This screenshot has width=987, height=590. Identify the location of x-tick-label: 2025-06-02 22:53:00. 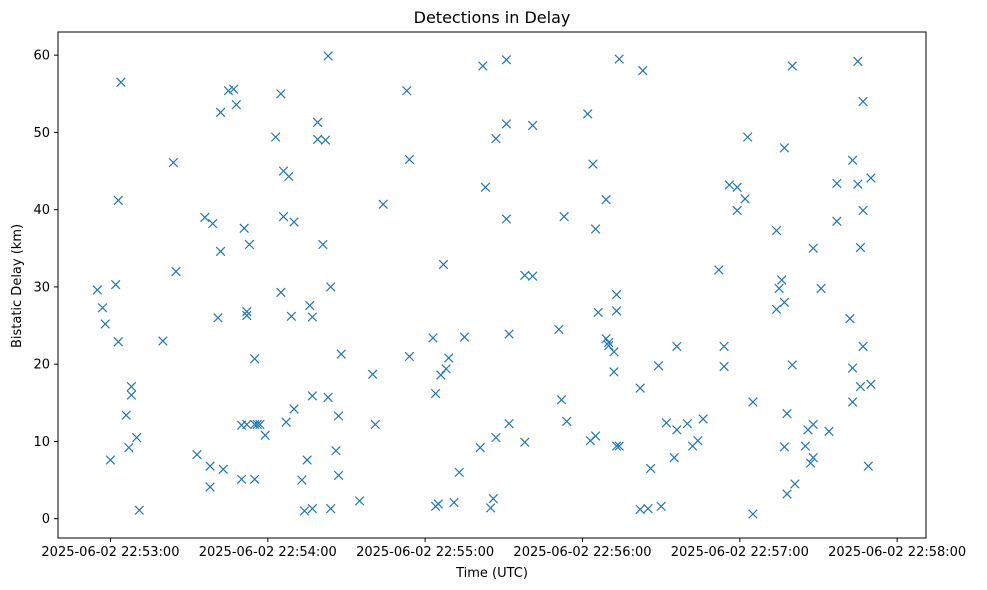
(110, 552).